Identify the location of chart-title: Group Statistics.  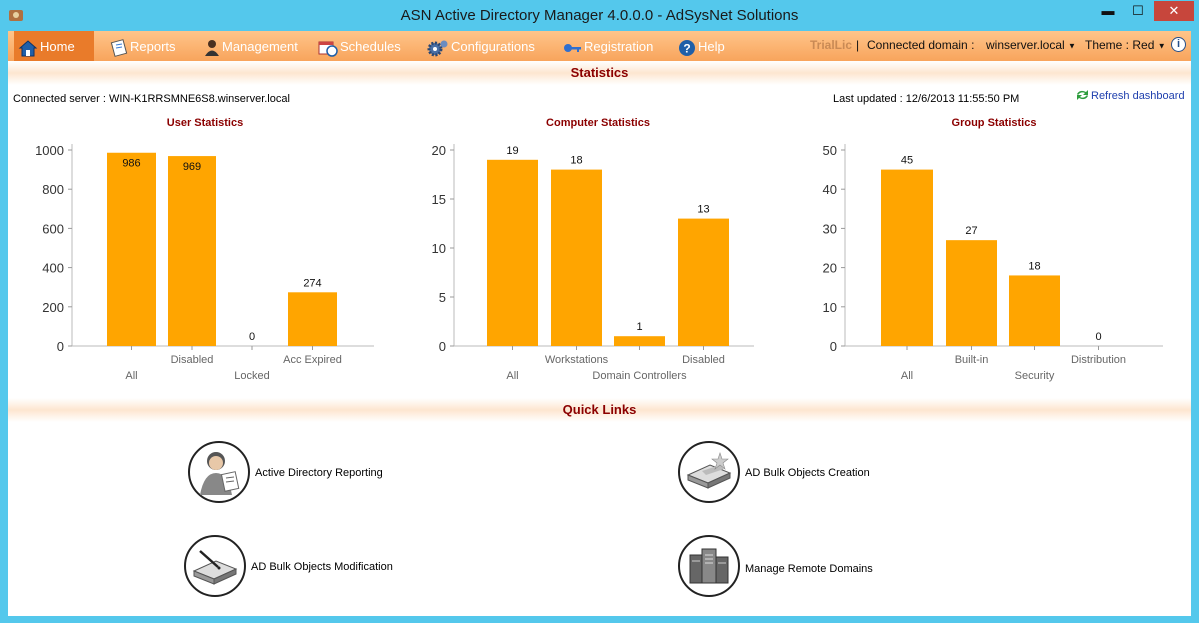
(994, 123).